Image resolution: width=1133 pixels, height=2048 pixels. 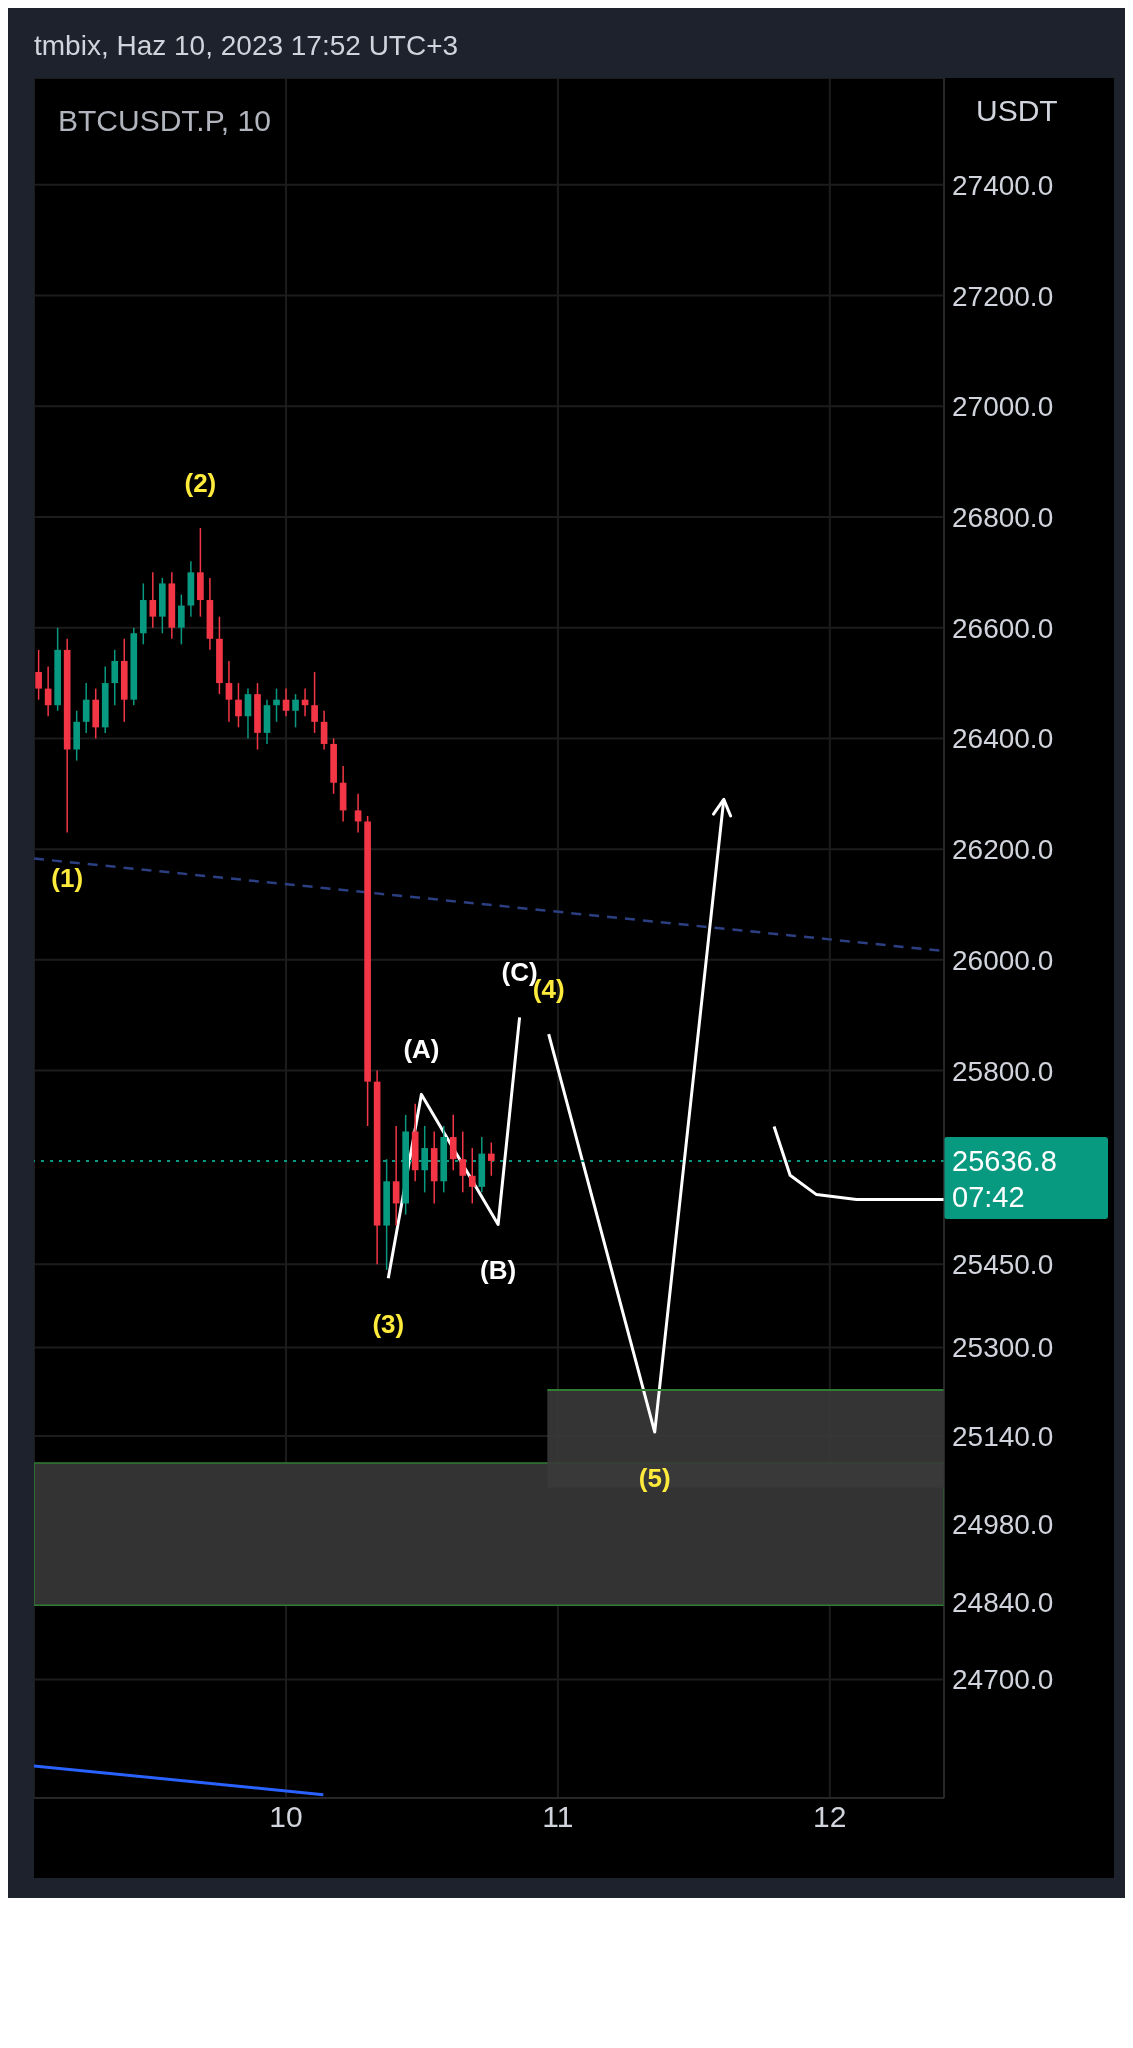 What do you see at coordinates (1003, 1071) in the screenshot?
I see `y-tick-label: 25800.0` at bounding box center [1003, 1071].